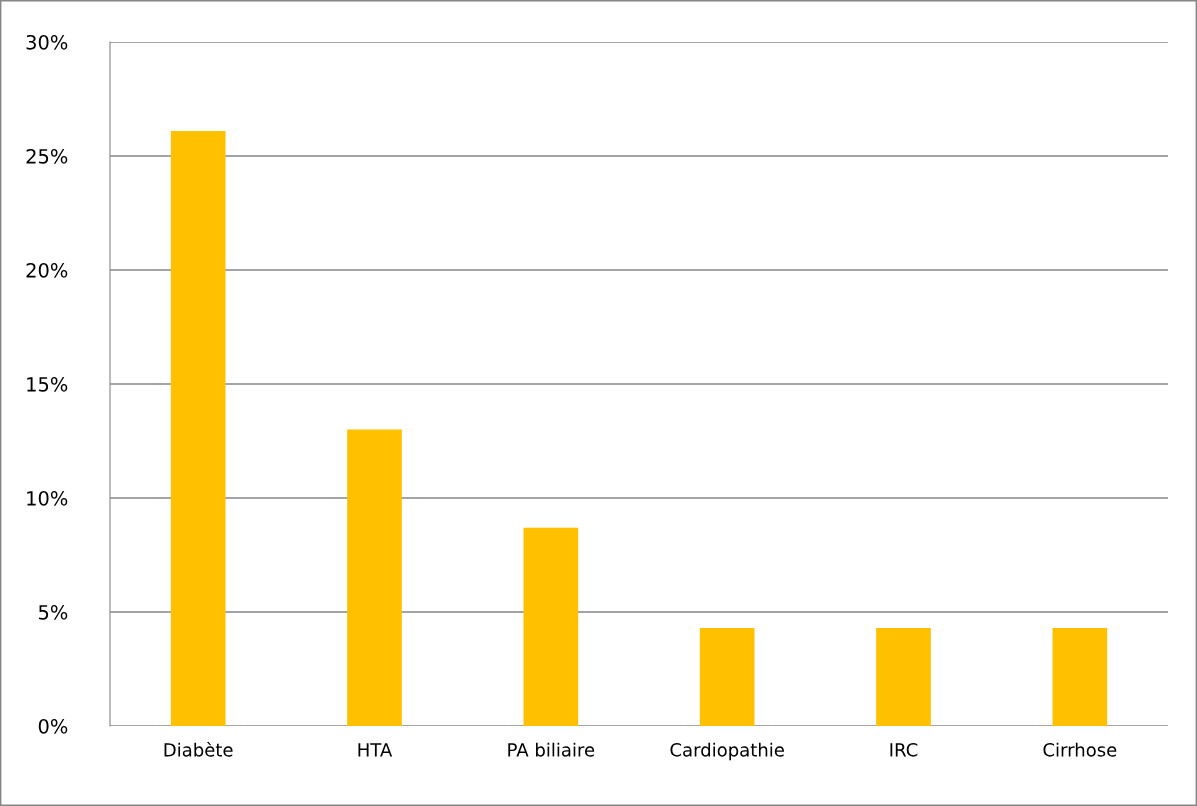 The height and width of the screenshot is (806, 1197). Describe the element at coordinates (53, 612) in the screenshot. I see `y-tick-label: 5%` at that location.